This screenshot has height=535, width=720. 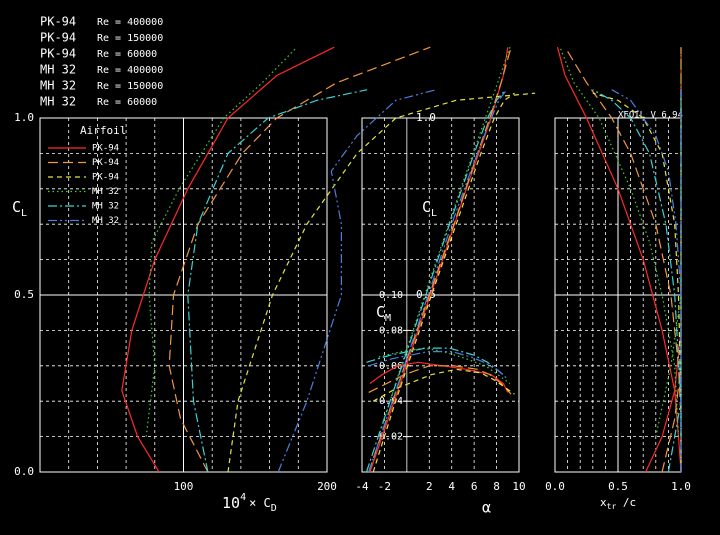 I want to click on polar-xtr-bot, so click(x=674, y=281).